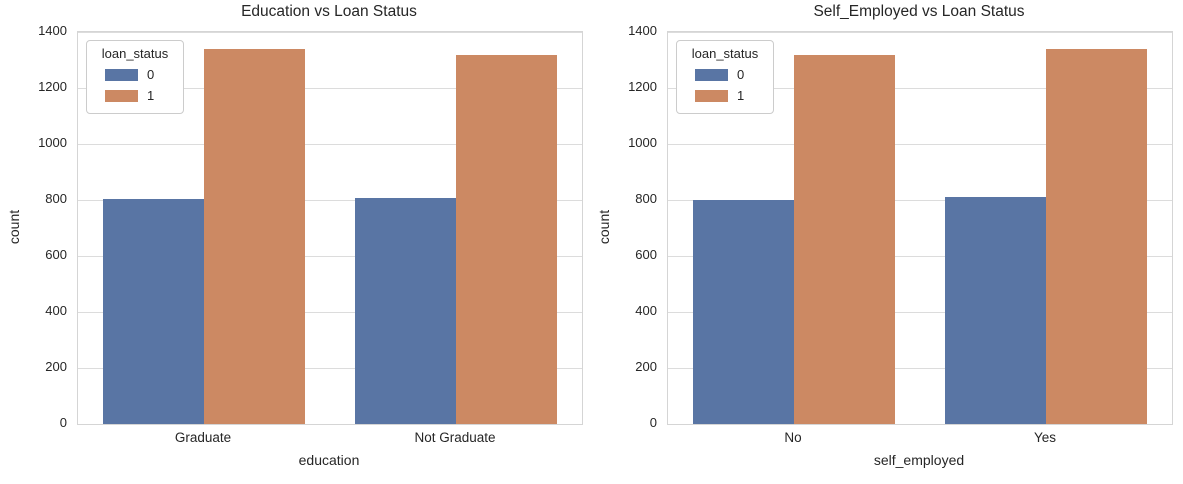 This screenshot has width=1183, height=484. I want to click on x-axis-label: self_employed, so click(919, 460).